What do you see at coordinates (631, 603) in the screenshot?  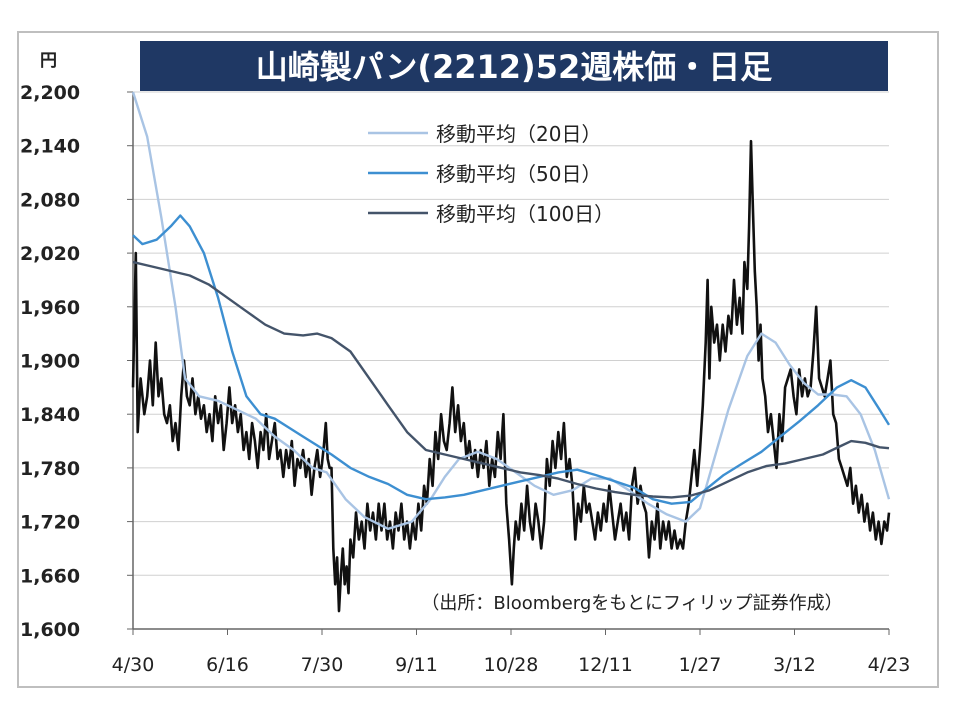 I see `source-note: （出所：Bloombergをもとにフィリップ証券作成）` at bounding box center [631, 603].